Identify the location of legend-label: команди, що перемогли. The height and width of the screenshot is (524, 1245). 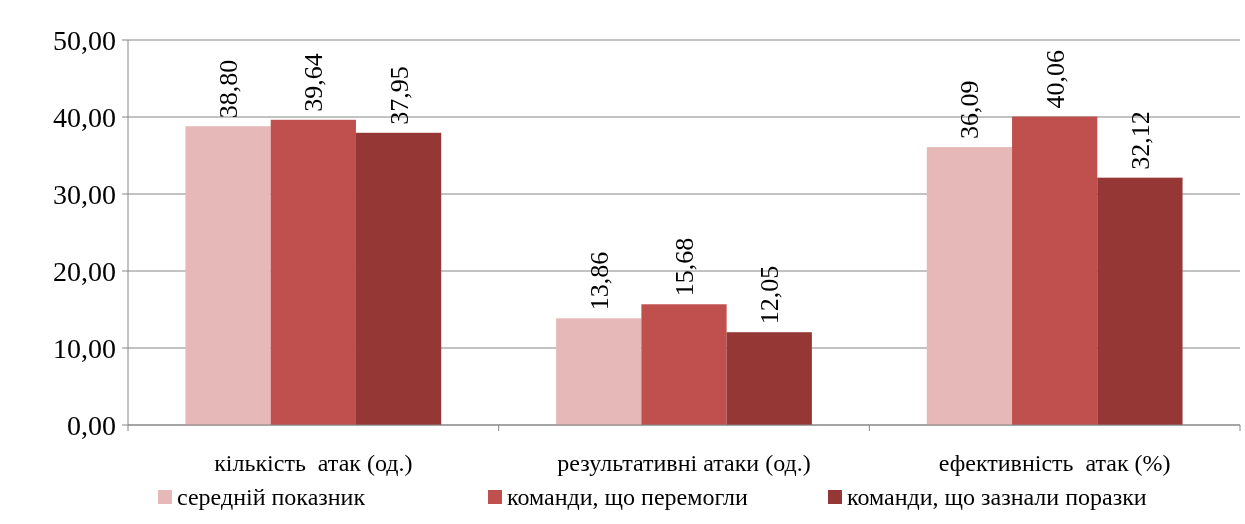
(627, 497).